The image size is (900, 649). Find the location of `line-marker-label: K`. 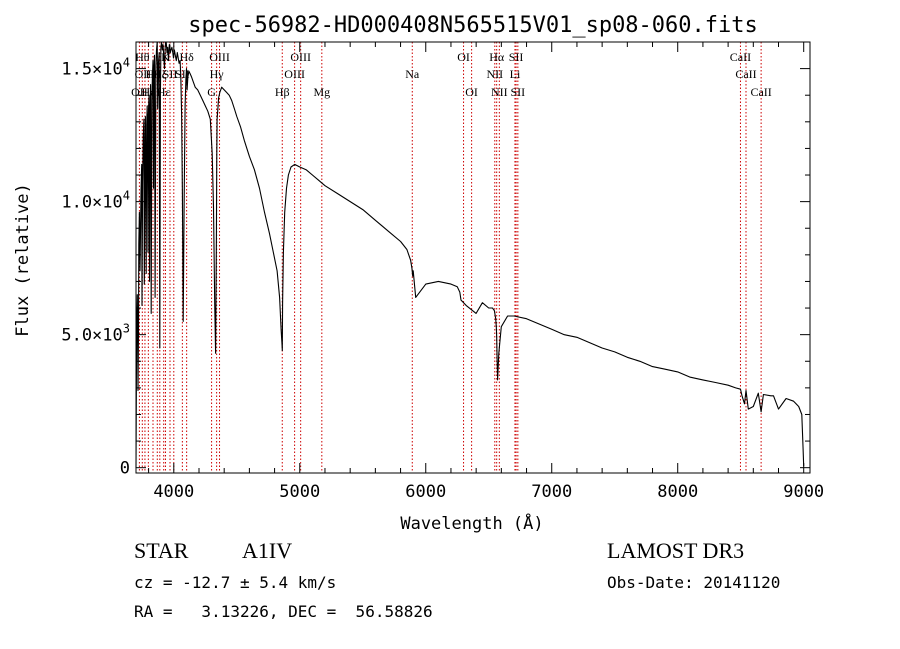

line-marker-label: K is located at coordinates (165, 57).